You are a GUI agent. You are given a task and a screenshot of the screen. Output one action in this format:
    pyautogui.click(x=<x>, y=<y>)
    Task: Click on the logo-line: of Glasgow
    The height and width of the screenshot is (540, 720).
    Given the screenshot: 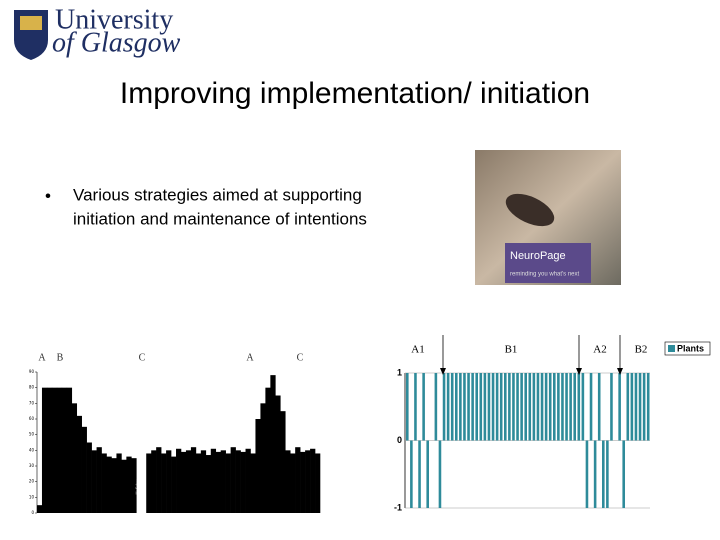 What is the action you would take?
    pyautogui.click(x=116, y=42)
    